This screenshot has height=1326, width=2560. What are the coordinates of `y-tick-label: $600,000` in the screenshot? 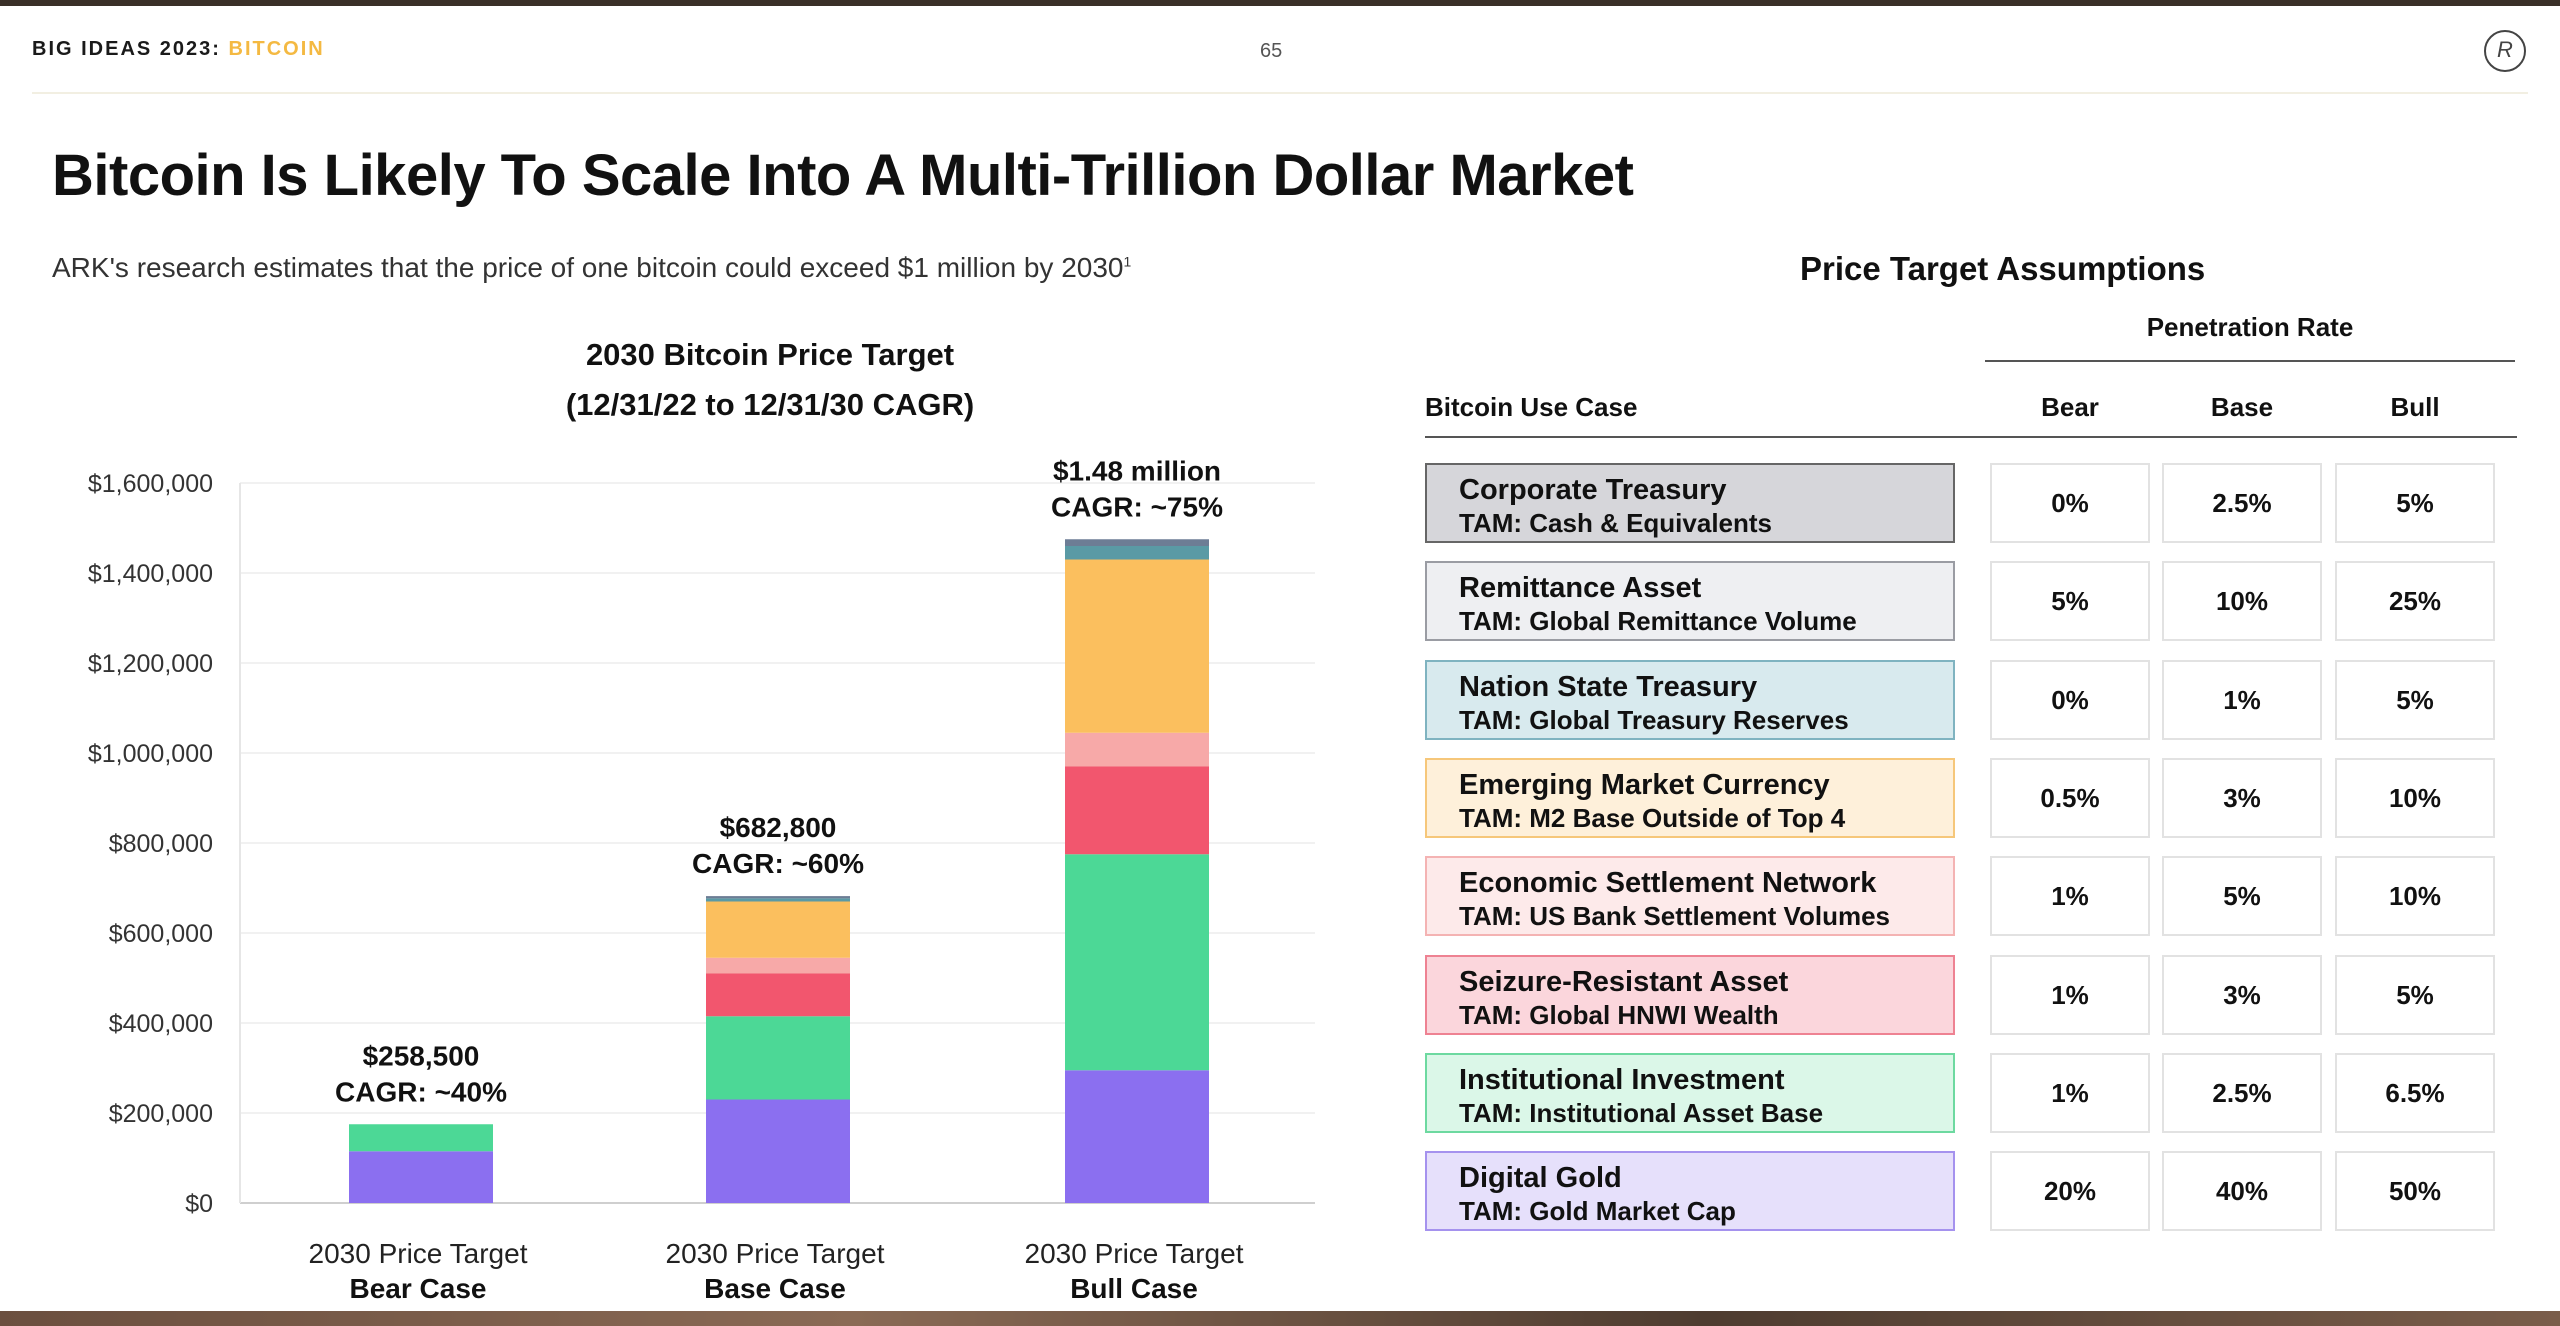 It's located at (161, 934).